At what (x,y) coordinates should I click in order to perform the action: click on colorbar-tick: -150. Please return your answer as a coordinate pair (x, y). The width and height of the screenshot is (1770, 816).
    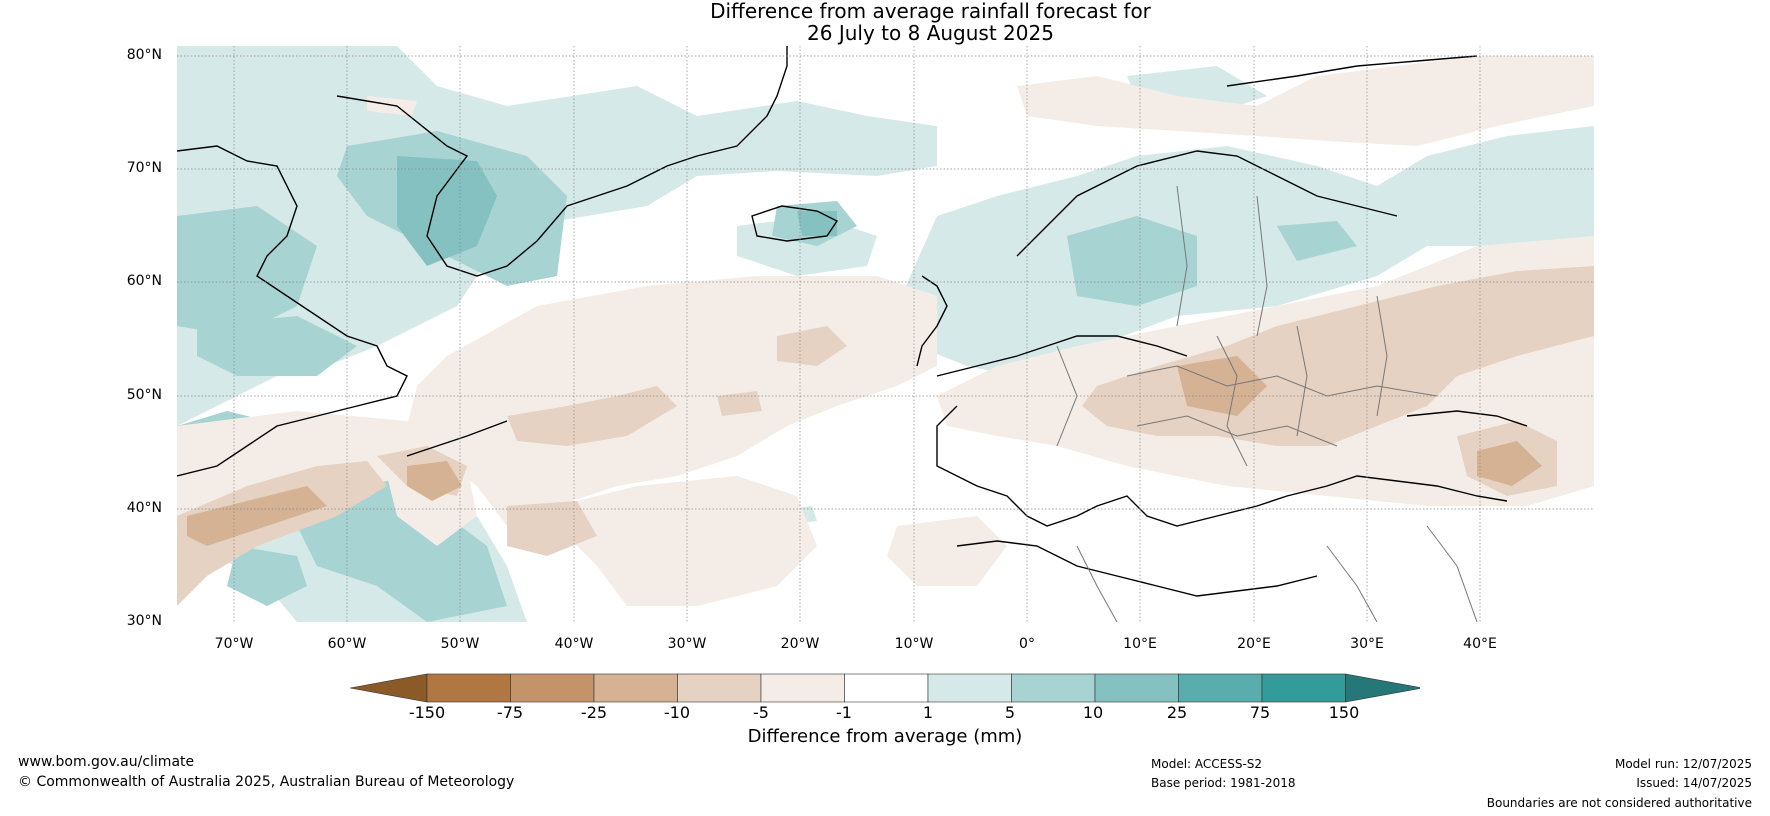
    Looking at the image, I should click on (427, 712).